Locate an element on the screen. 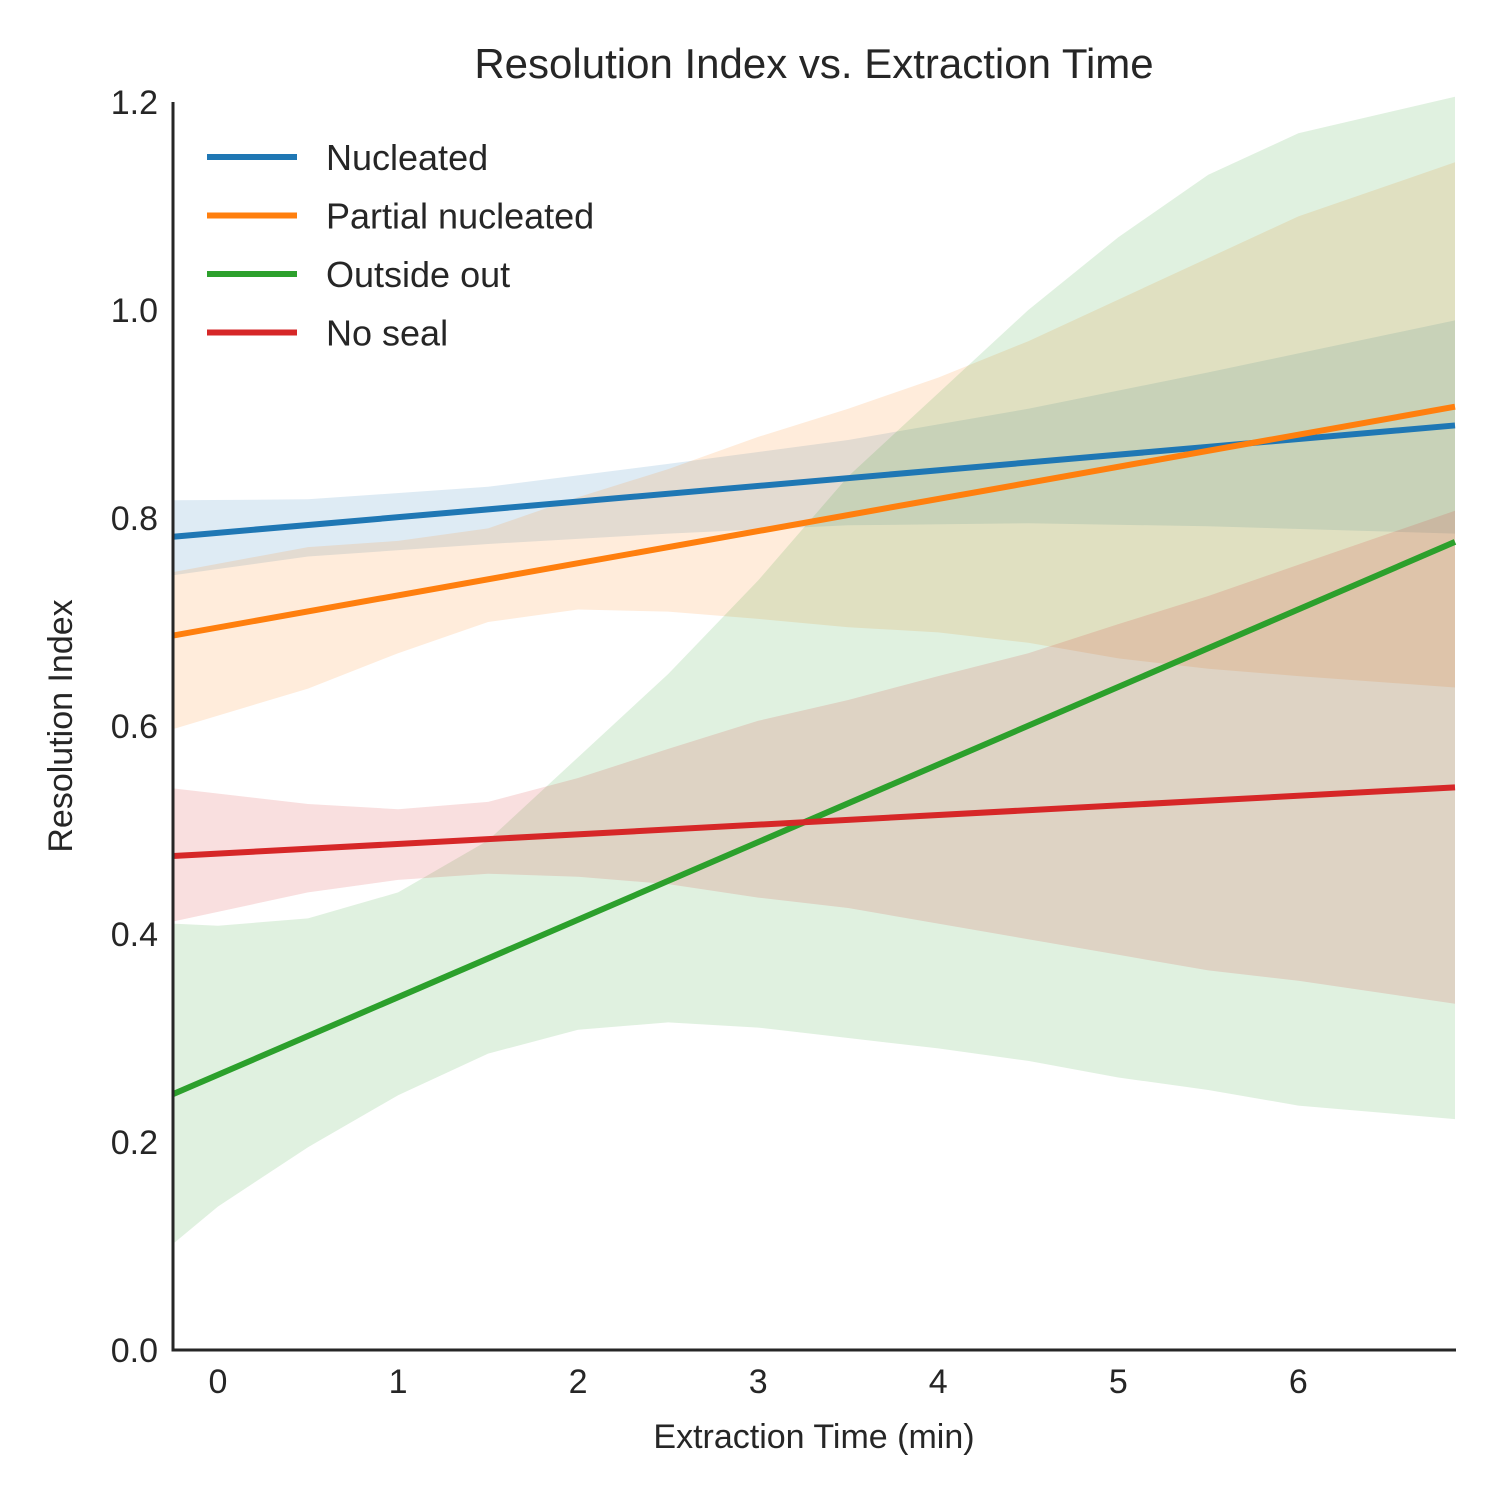 The width and height of the screenshot is (1500, 1500). y-axis-label: Resolution Index is located at coordinates (61, 725).